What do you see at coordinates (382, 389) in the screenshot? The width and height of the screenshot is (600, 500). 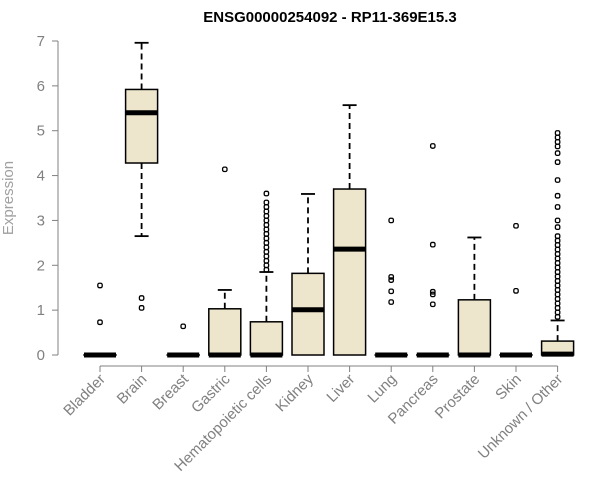 I see `x-tick-label: Lung` at bounding box center [382, 389].